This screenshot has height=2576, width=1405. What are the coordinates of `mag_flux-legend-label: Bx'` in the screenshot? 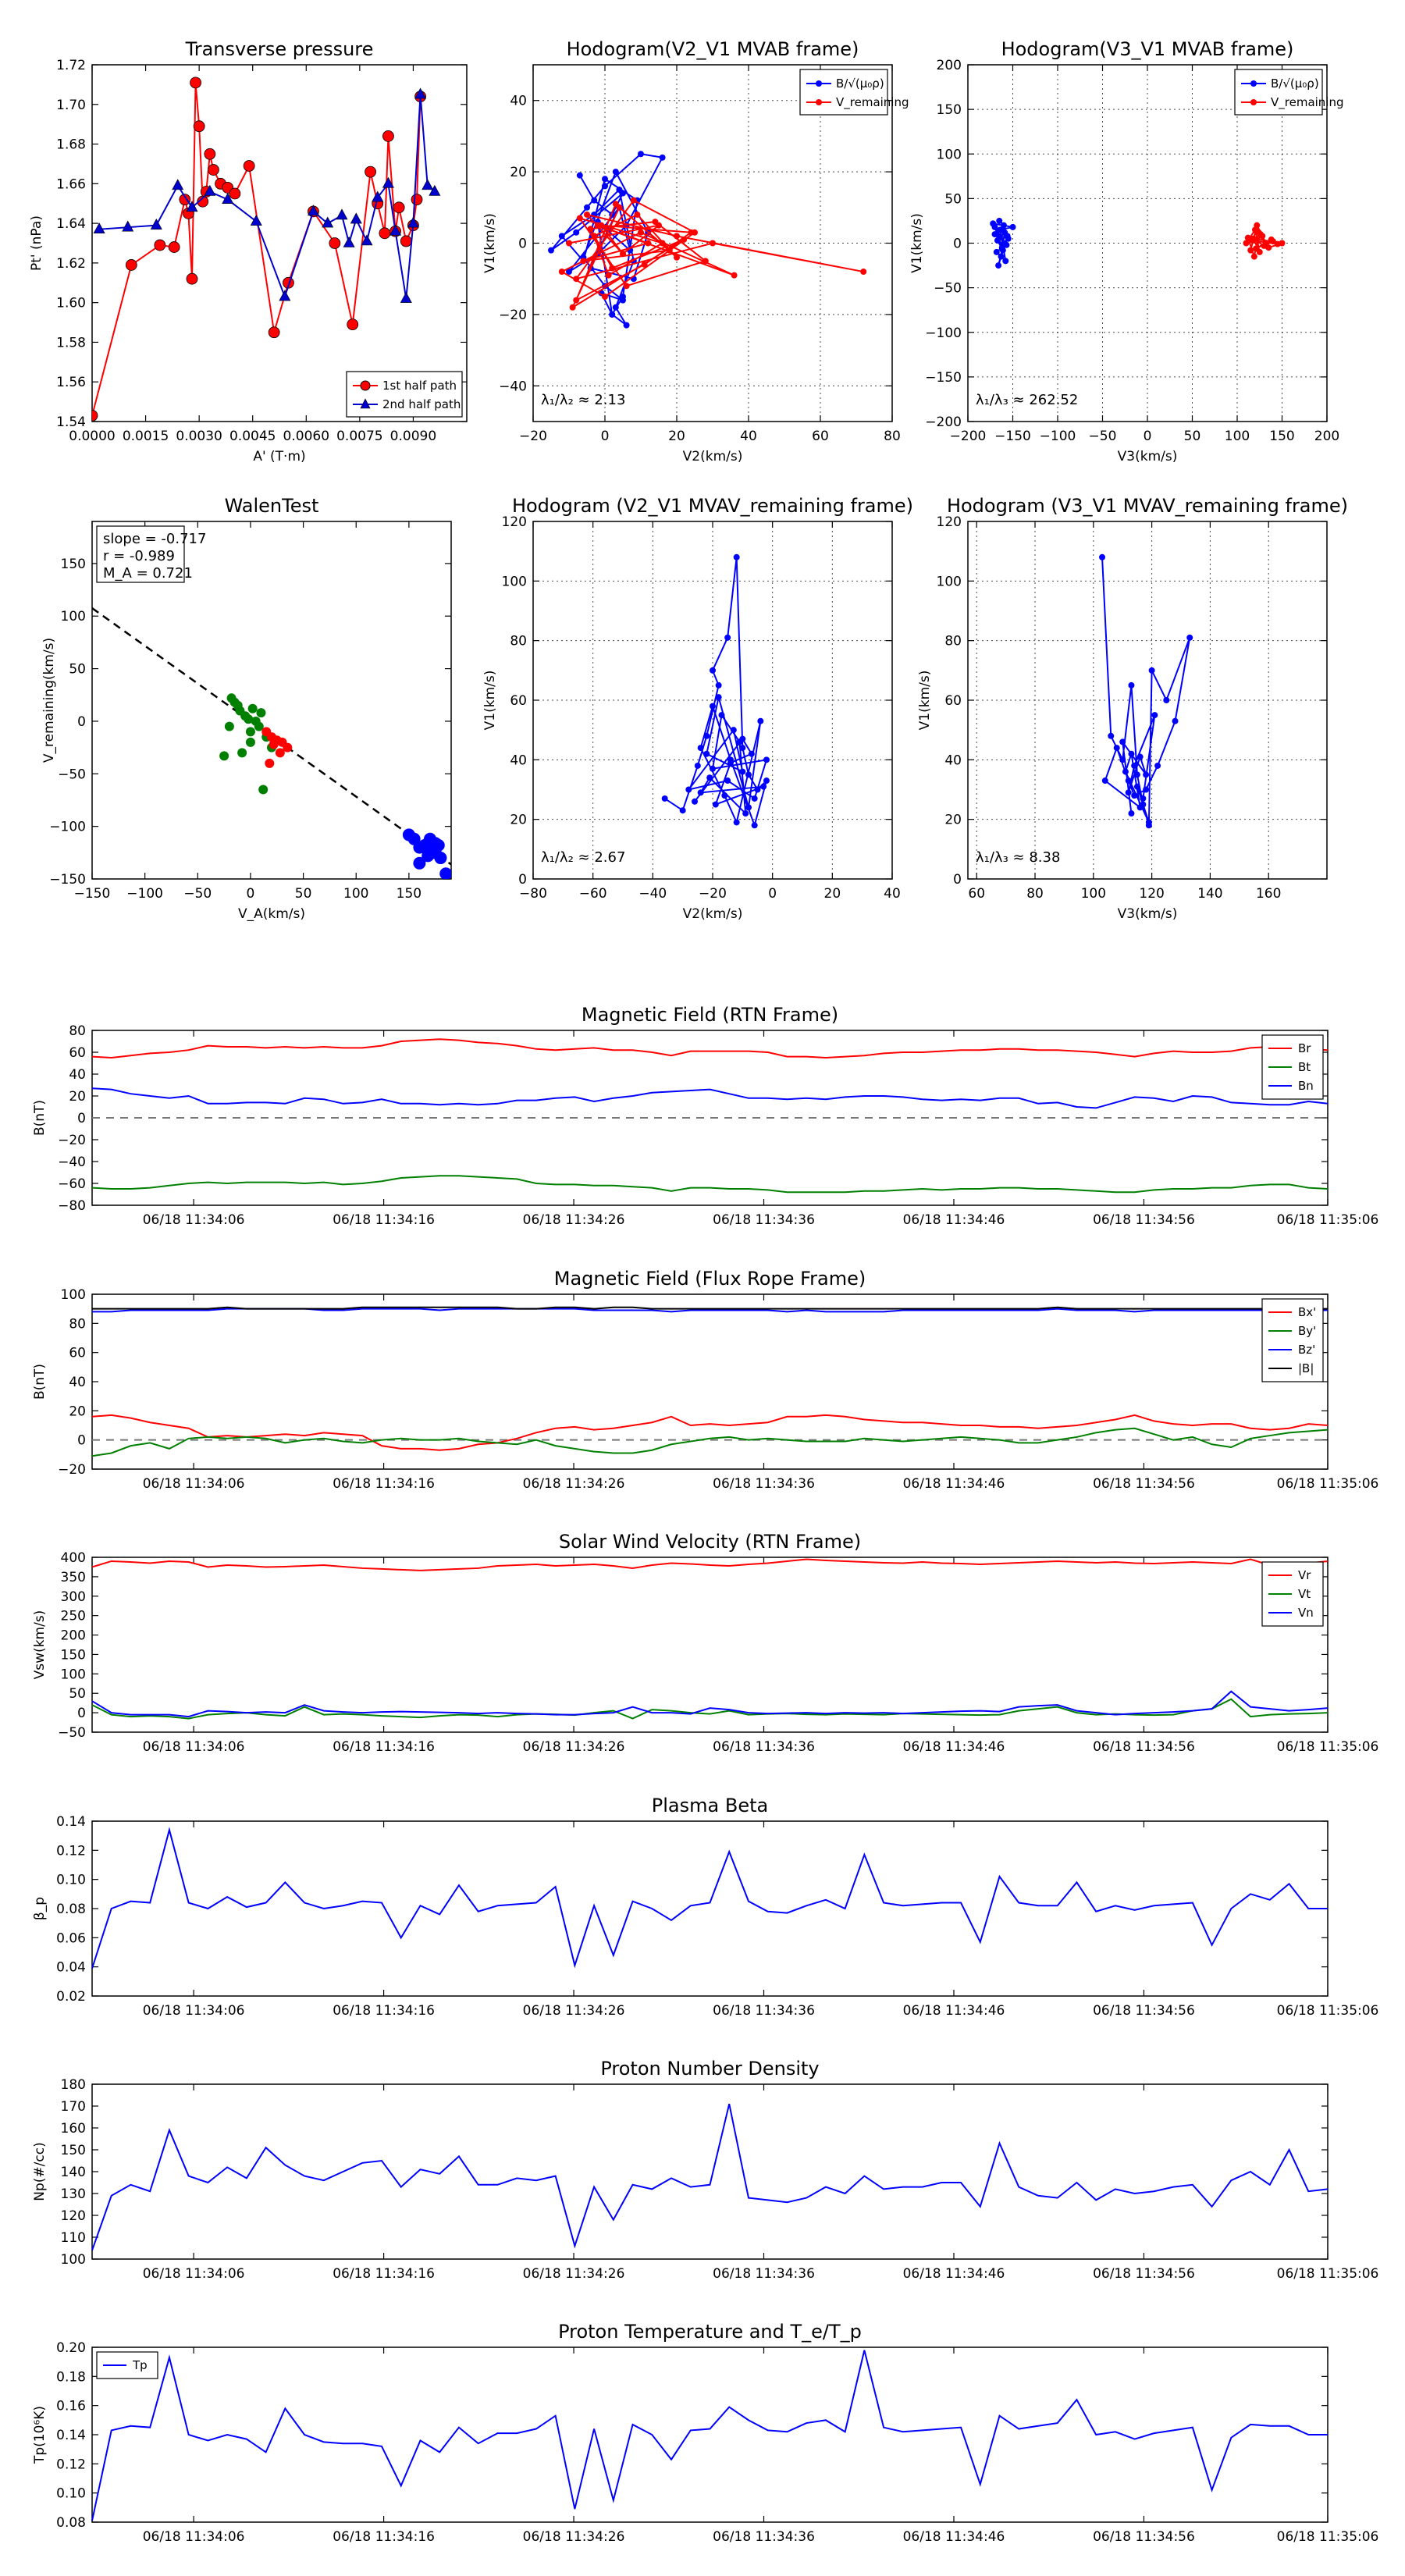 It's located at (1307, 1312).